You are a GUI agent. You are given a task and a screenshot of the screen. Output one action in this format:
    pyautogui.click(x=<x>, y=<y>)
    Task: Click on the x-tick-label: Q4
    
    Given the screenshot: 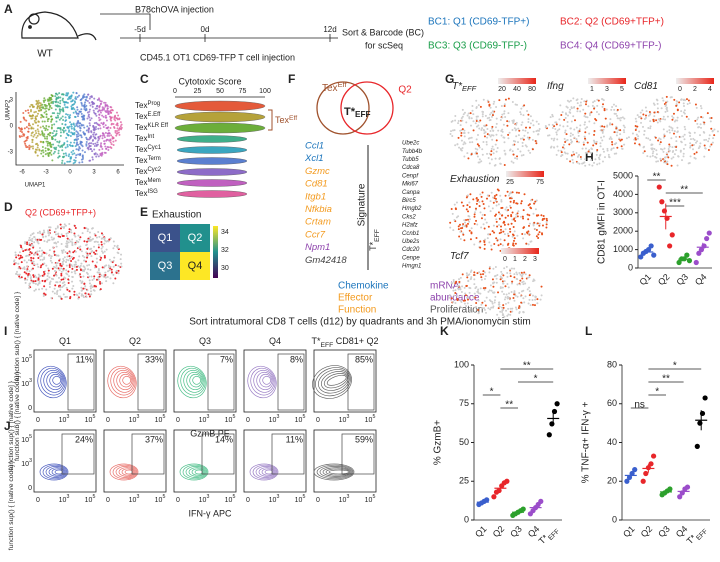 What is the action you would take?
    pyautogui.click(x=701, y=280)
    